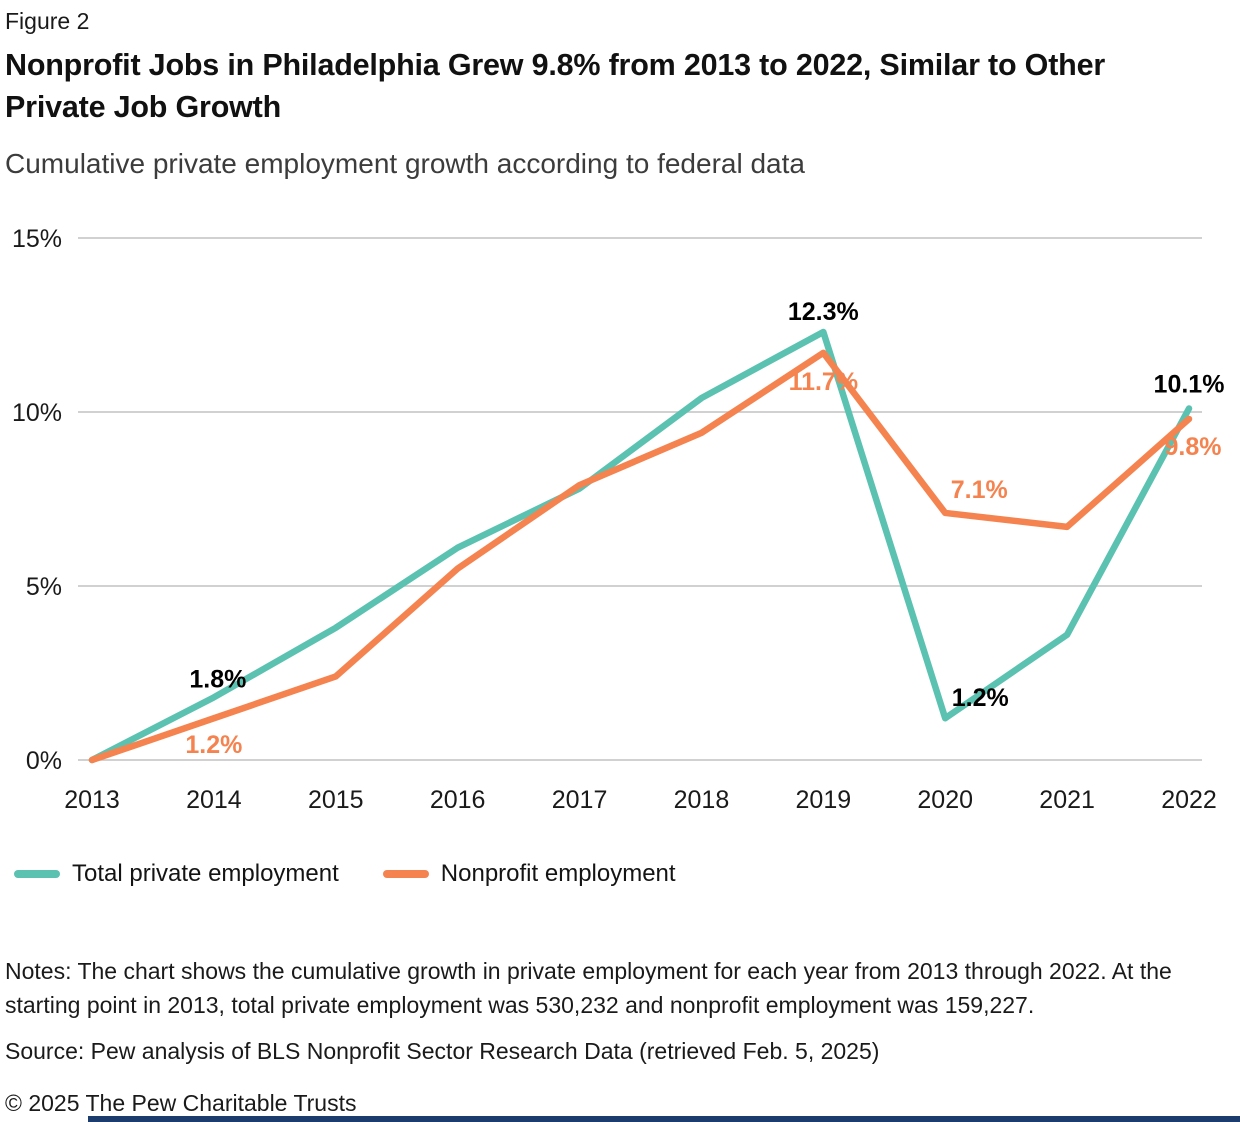  I want to click on y-tick-label: 5%, so click(44, 587).